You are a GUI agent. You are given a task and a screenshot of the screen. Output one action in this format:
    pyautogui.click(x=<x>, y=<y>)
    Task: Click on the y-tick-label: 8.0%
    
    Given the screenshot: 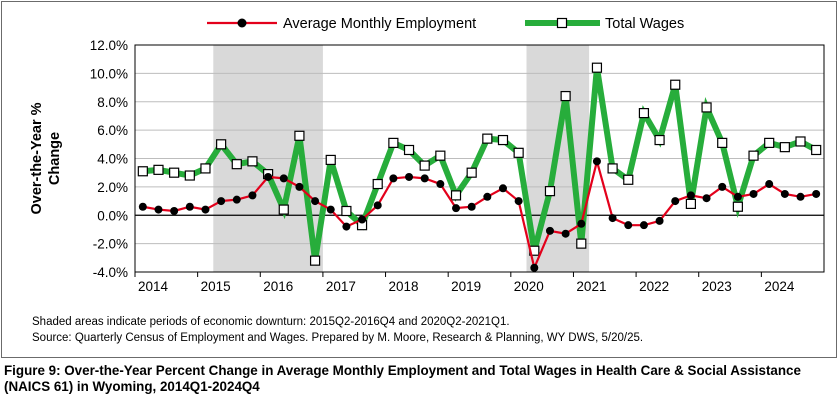 What is the action you would take?
    pyautogui.click(x=112, y=102)
    